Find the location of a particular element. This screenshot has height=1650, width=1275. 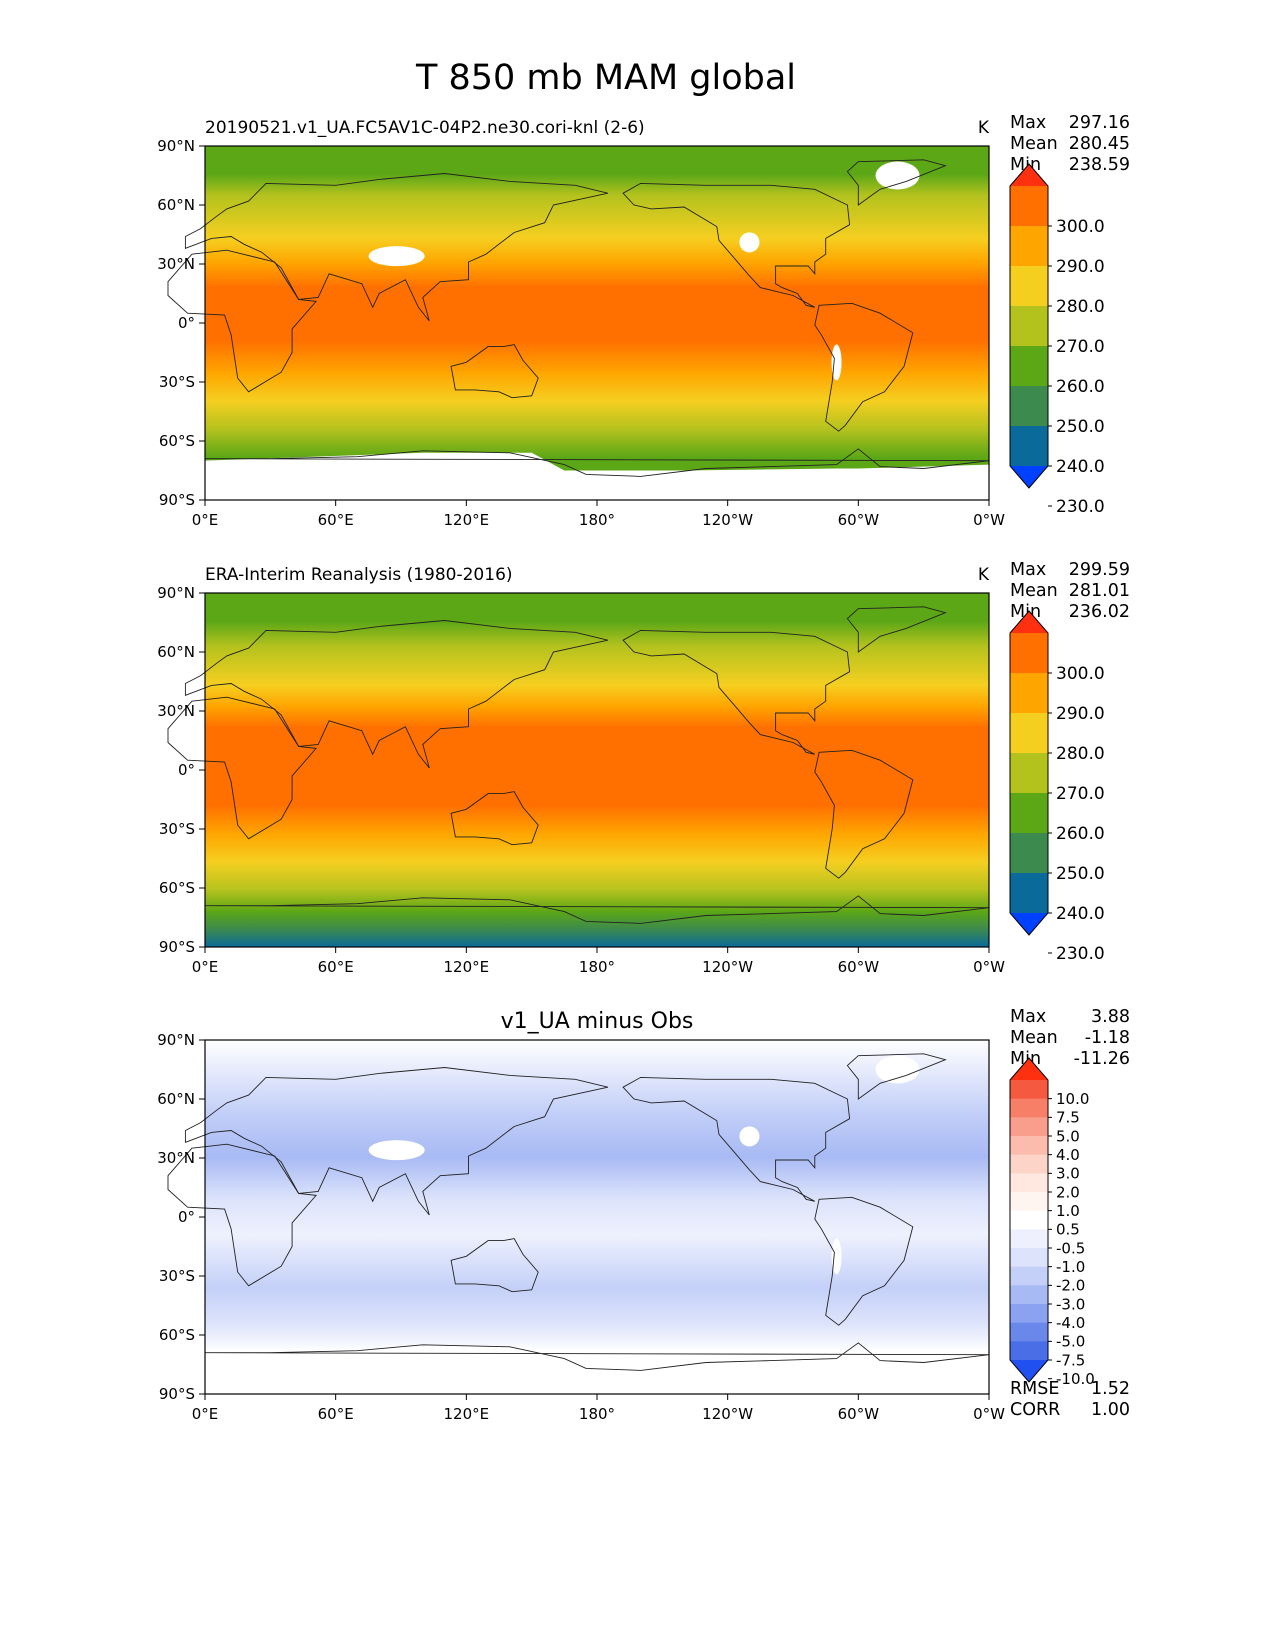

colorbar: 300.0 290.0 280.0 270.0 260.0 250.0 240.0 230.0 is located at coordinates (1057, 340).